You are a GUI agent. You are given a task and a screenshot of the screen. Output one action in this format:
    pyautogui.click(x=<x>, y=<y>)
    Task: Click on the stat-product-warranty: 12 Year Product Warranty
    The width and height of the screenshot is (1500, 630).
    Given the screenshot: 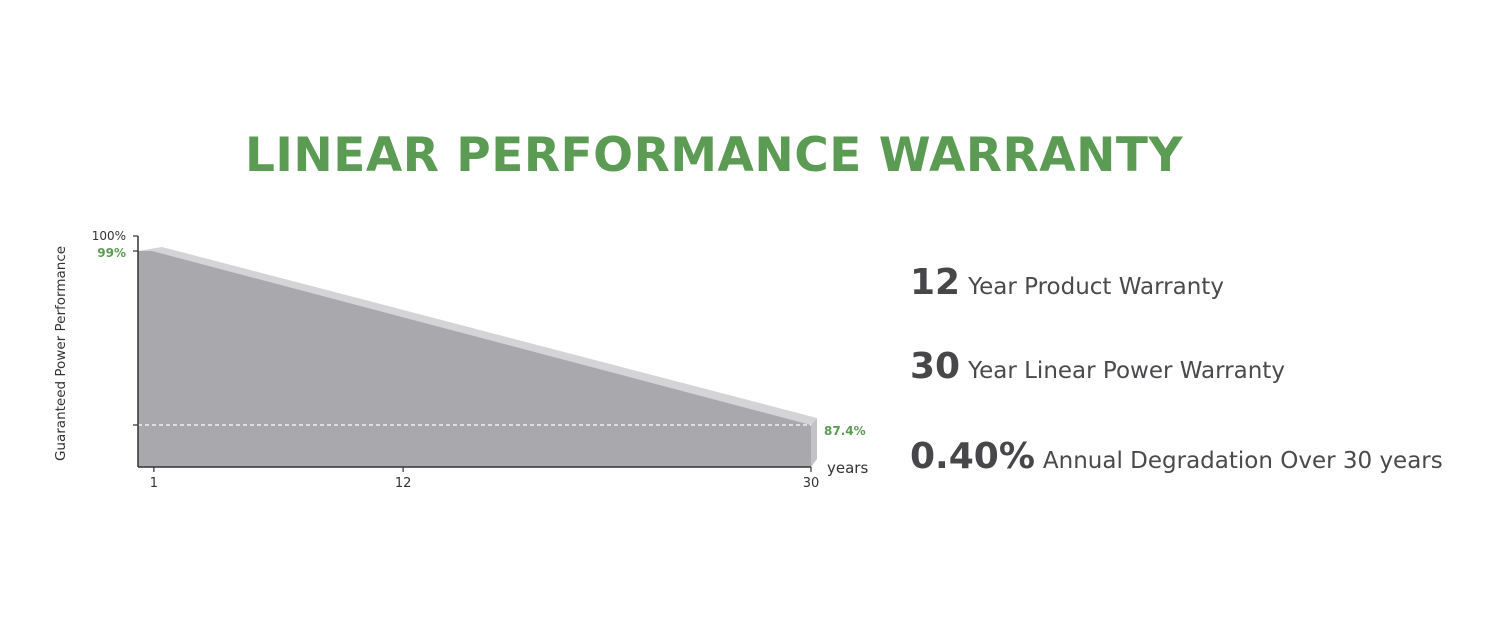 What is the action you would take?
    pyautogui.click(x=1067, y=282)
    